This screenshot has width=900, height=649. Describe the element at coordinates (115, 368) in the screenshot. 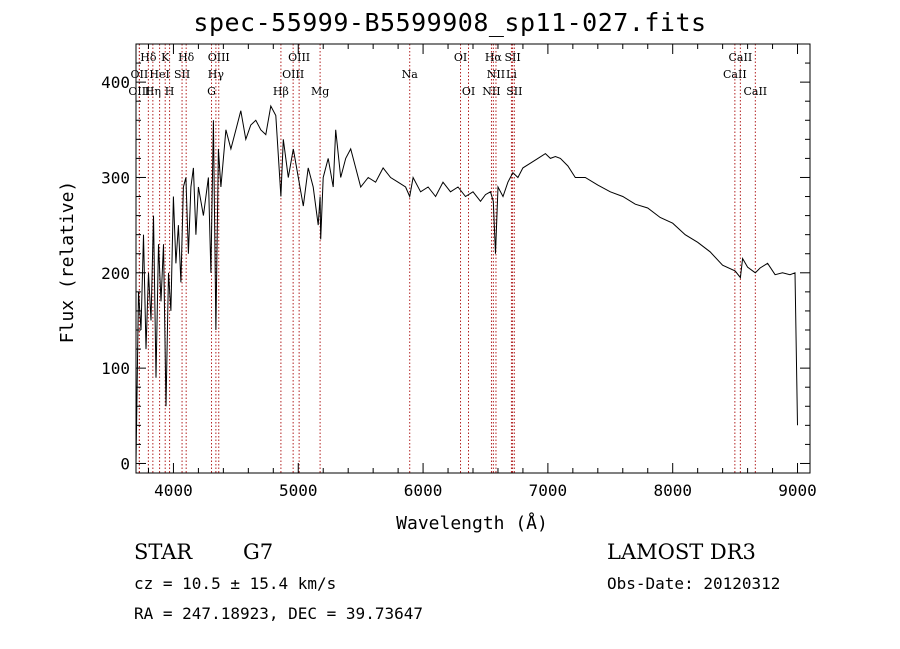

I see `y-tick-label: 100` at that location.